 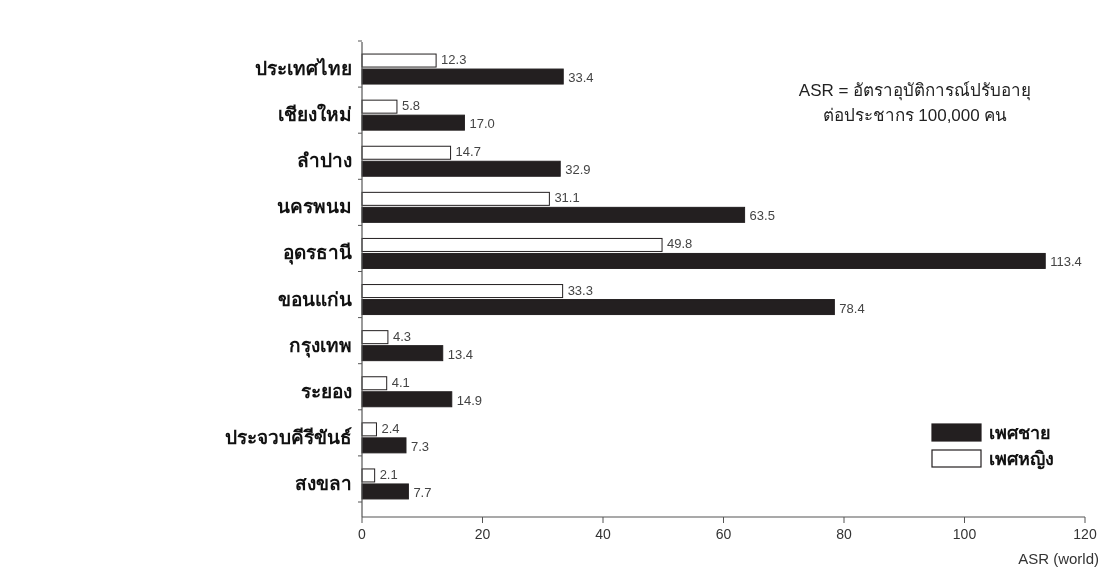 I want to click on y-tick-label: นครพนม, so click(x=314, y=207).